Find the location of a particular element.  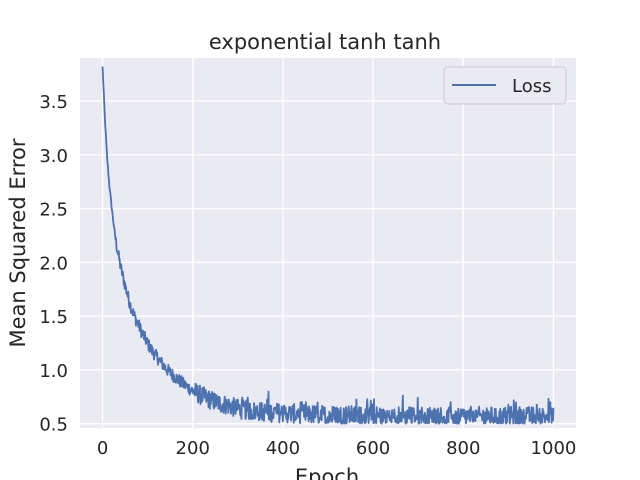

x-tick-labels: 0 200 400 600 800 1000 is located at coordinates (337, 448).